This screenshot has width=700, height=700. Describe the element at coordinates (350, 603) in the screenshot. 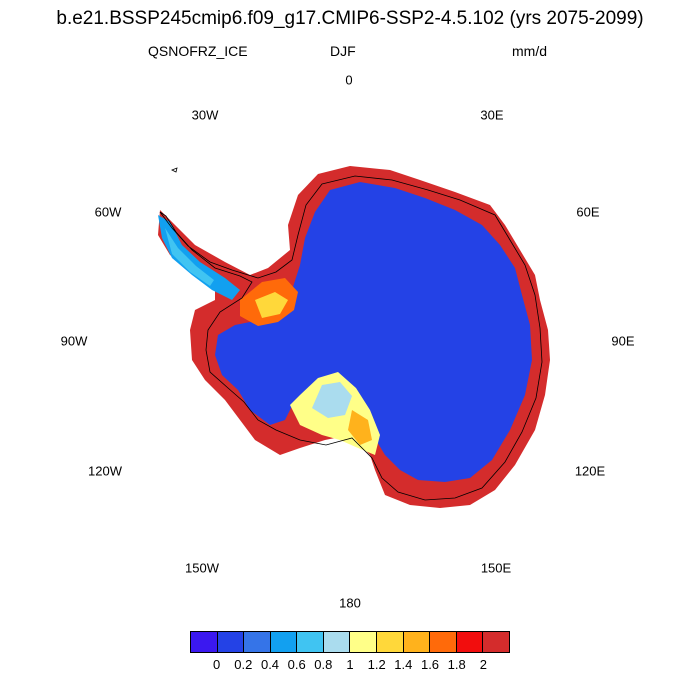

I see `lon-label-180: 180` at that location.